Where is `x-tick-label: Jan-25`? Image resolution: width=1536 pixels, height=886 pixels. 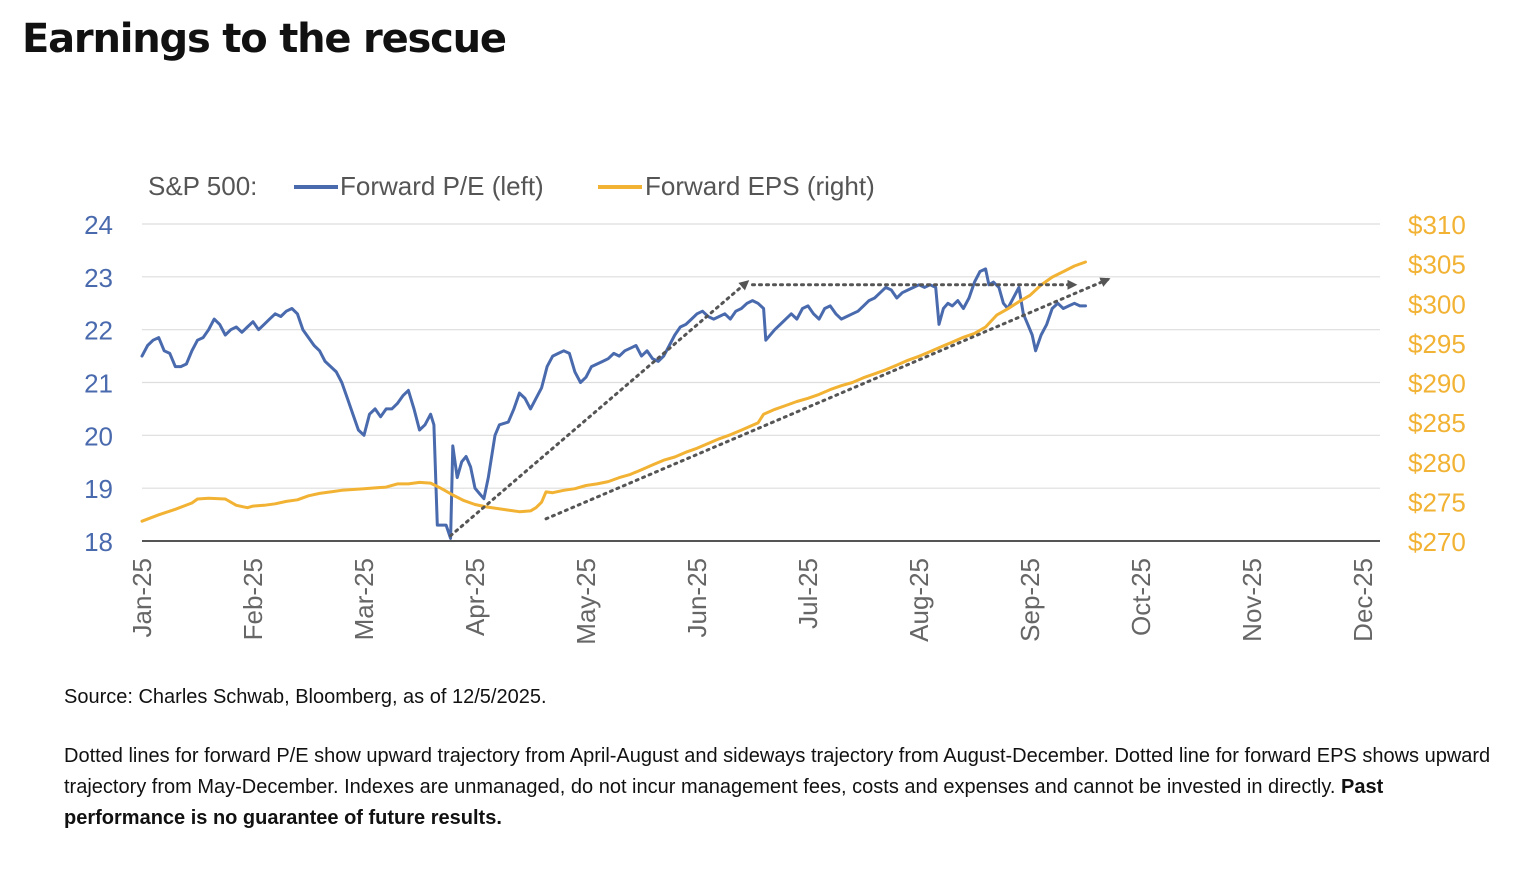 x-tick-label: Jan-25 is located at coordinates (142, 598).